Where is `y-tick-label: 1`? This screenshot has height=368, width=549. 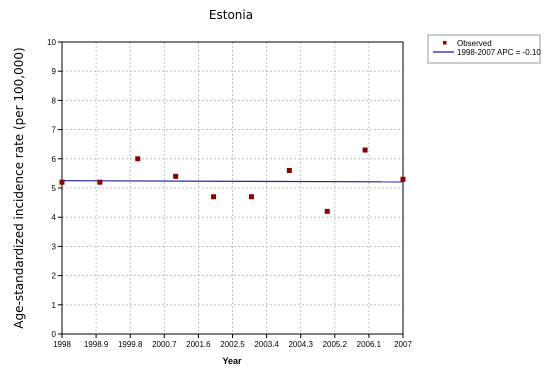 y-tick-label: 1 is located at coordinates (54, 305).